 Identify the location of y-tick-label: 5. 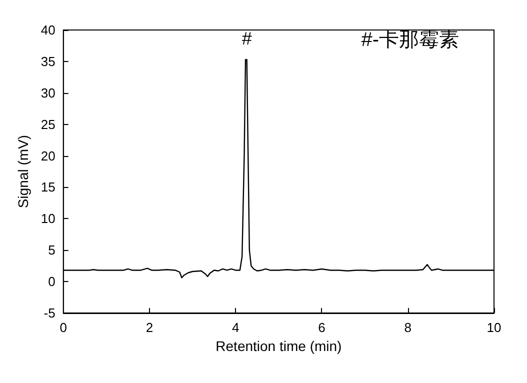
(52, 250).